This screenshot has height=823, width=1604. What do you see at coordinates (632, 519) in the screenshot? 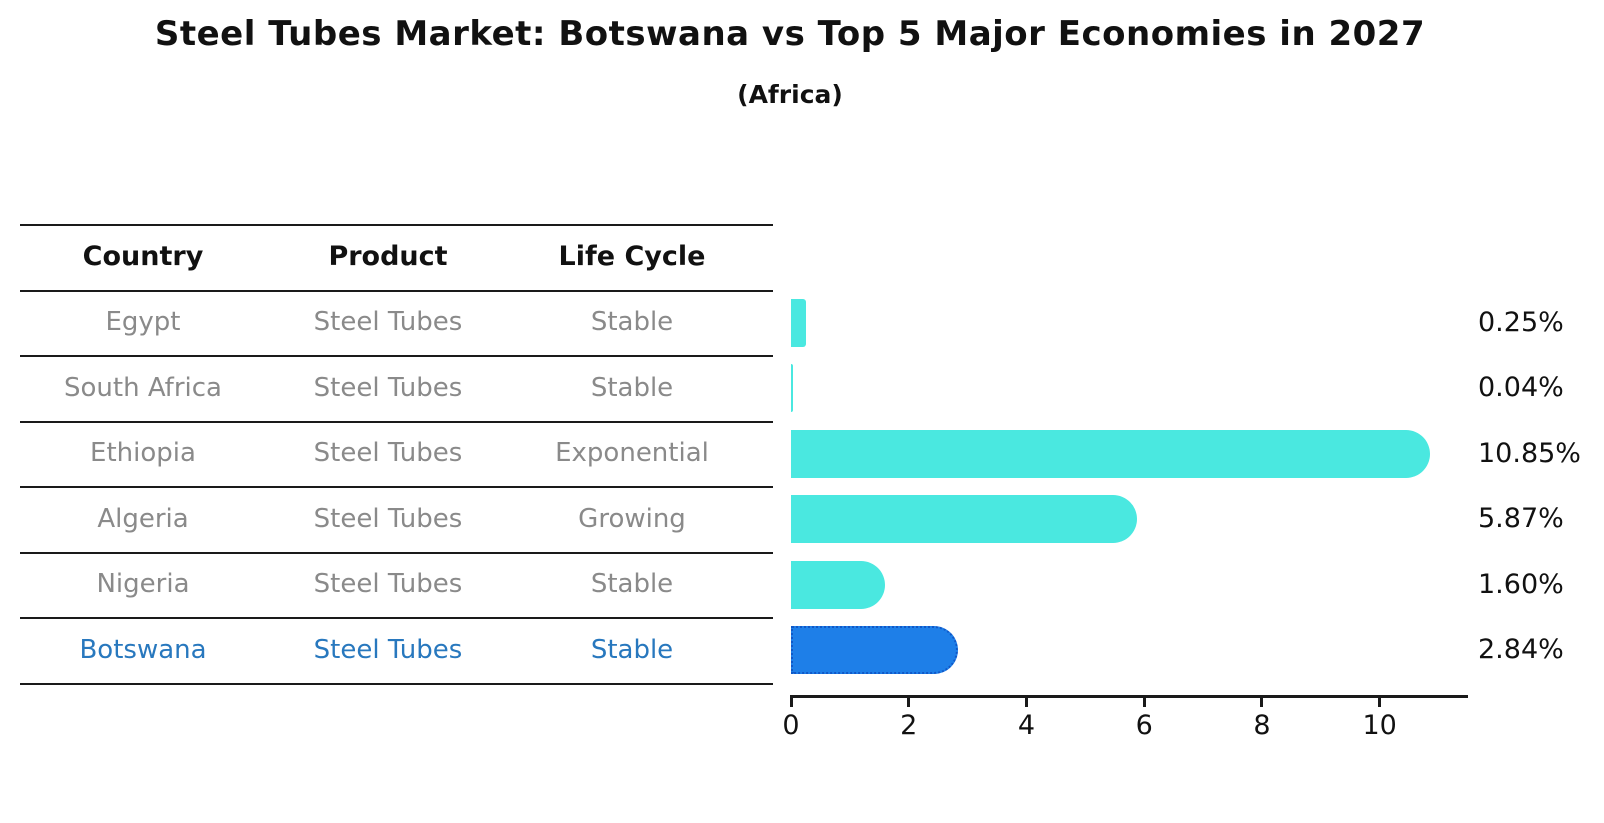
I see `cell-life-cycle: Growing` at bounding box center [632, 519].